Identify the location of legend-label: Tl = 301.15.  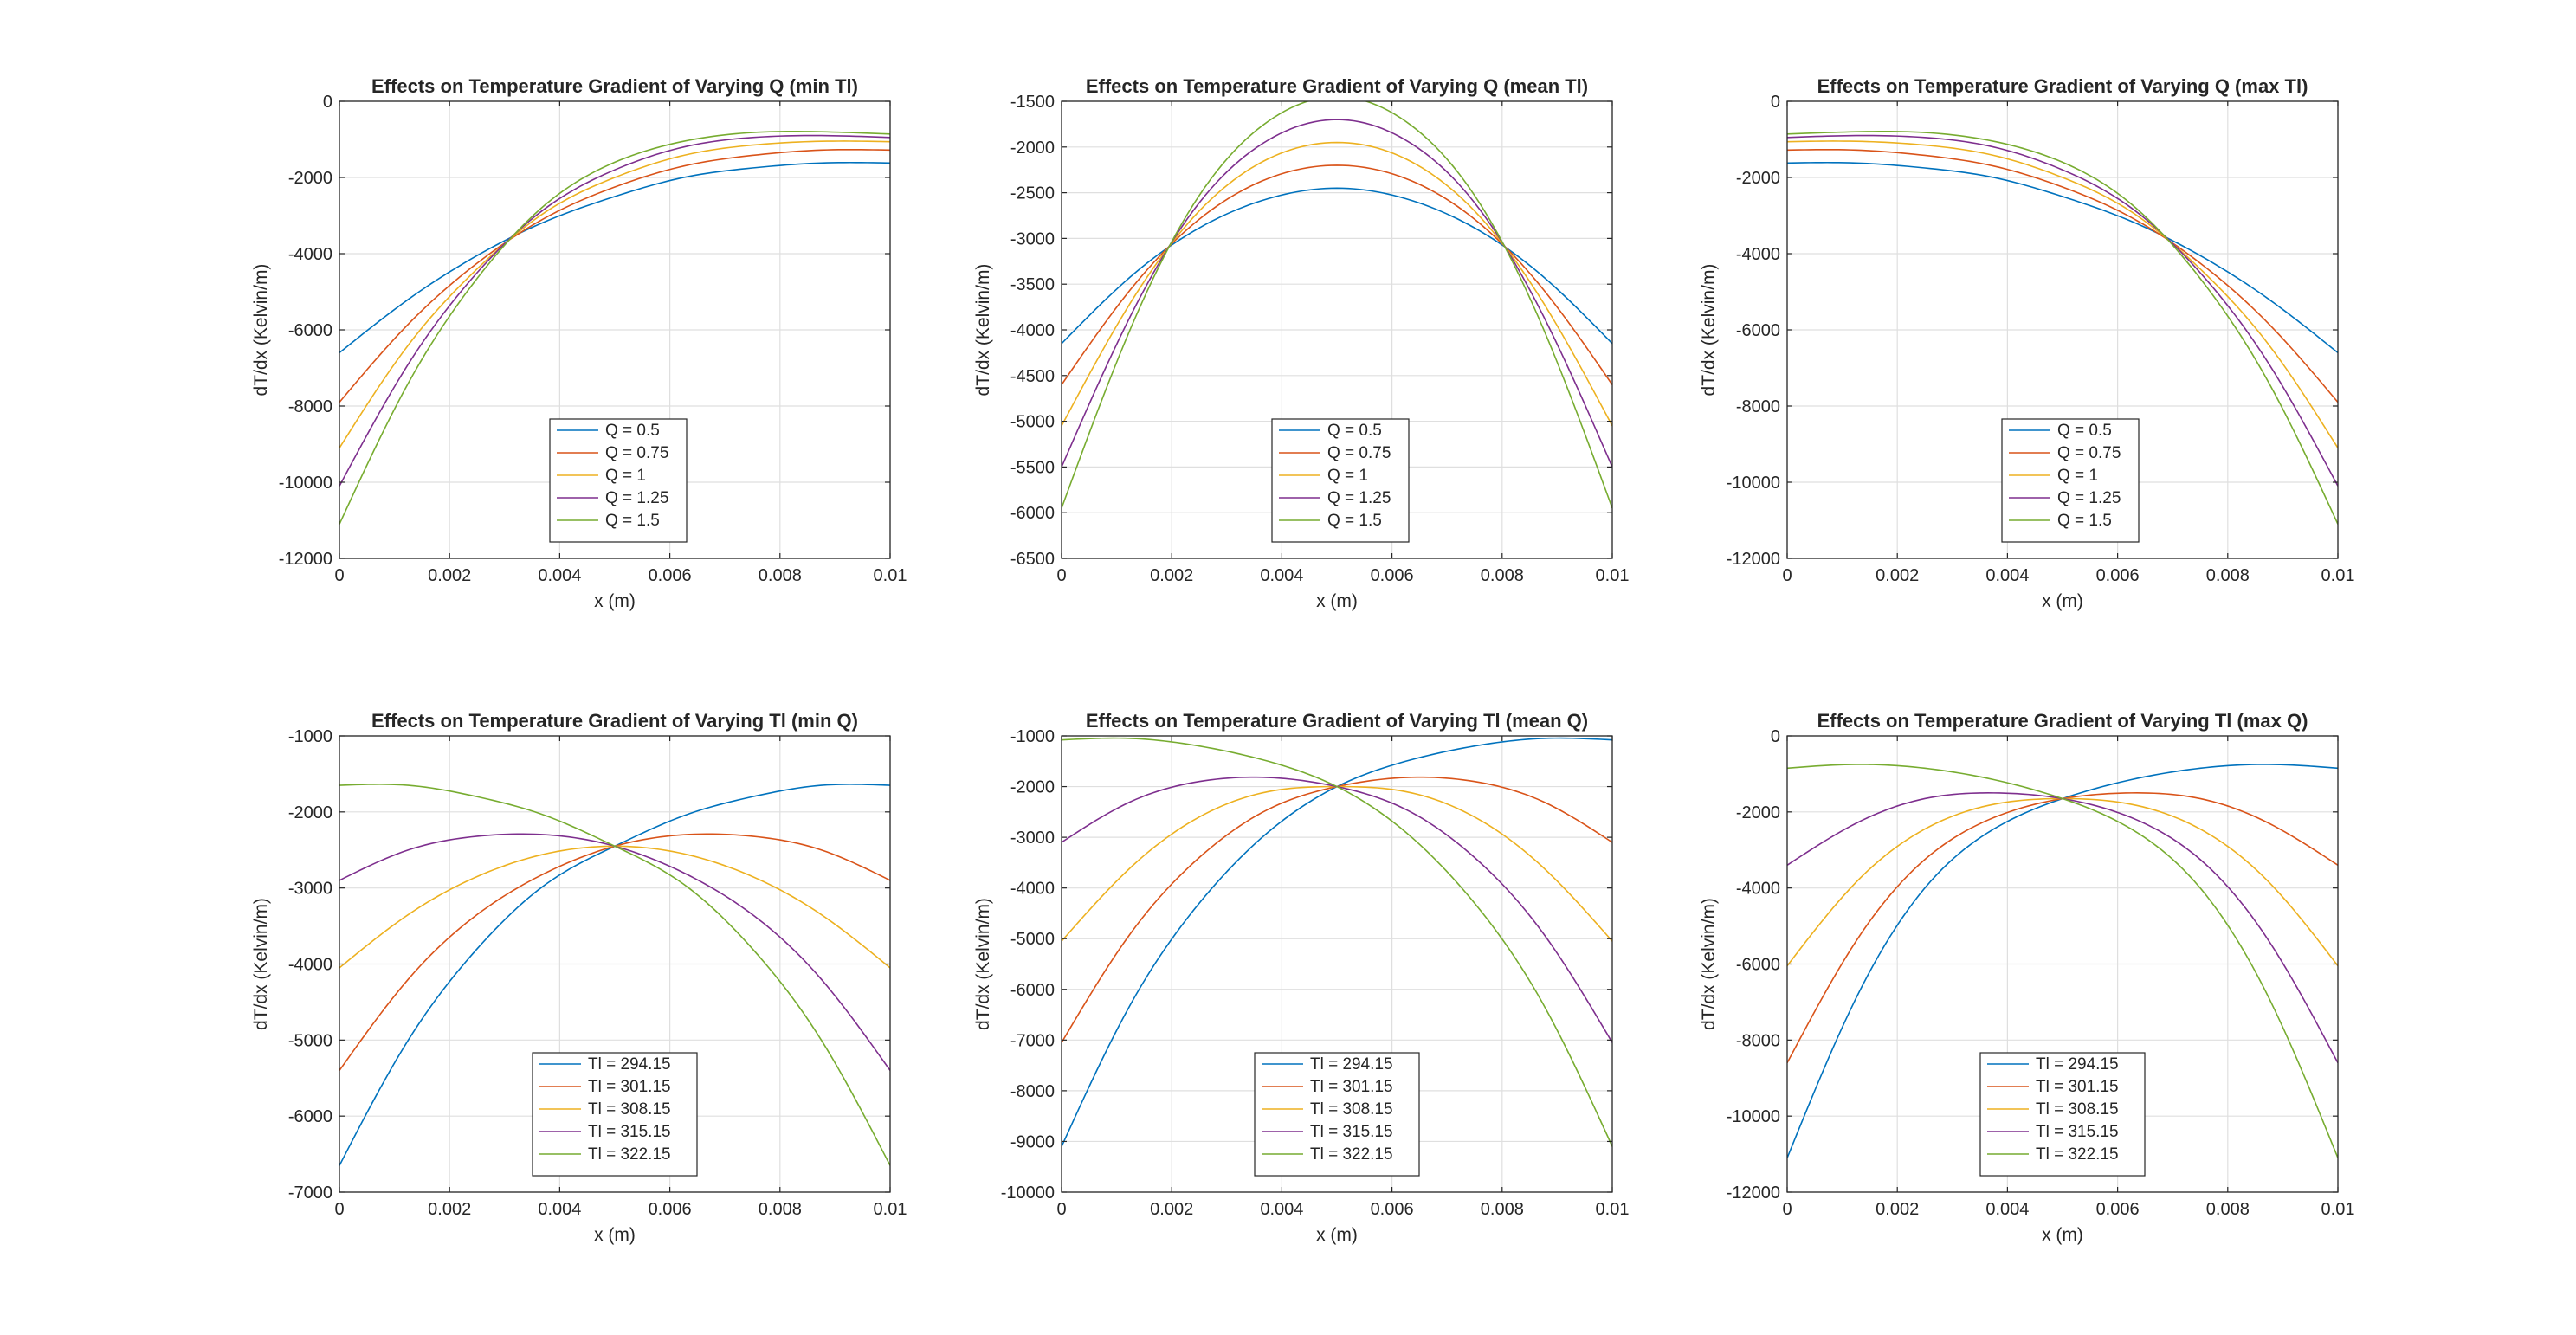
(2077, 1087).